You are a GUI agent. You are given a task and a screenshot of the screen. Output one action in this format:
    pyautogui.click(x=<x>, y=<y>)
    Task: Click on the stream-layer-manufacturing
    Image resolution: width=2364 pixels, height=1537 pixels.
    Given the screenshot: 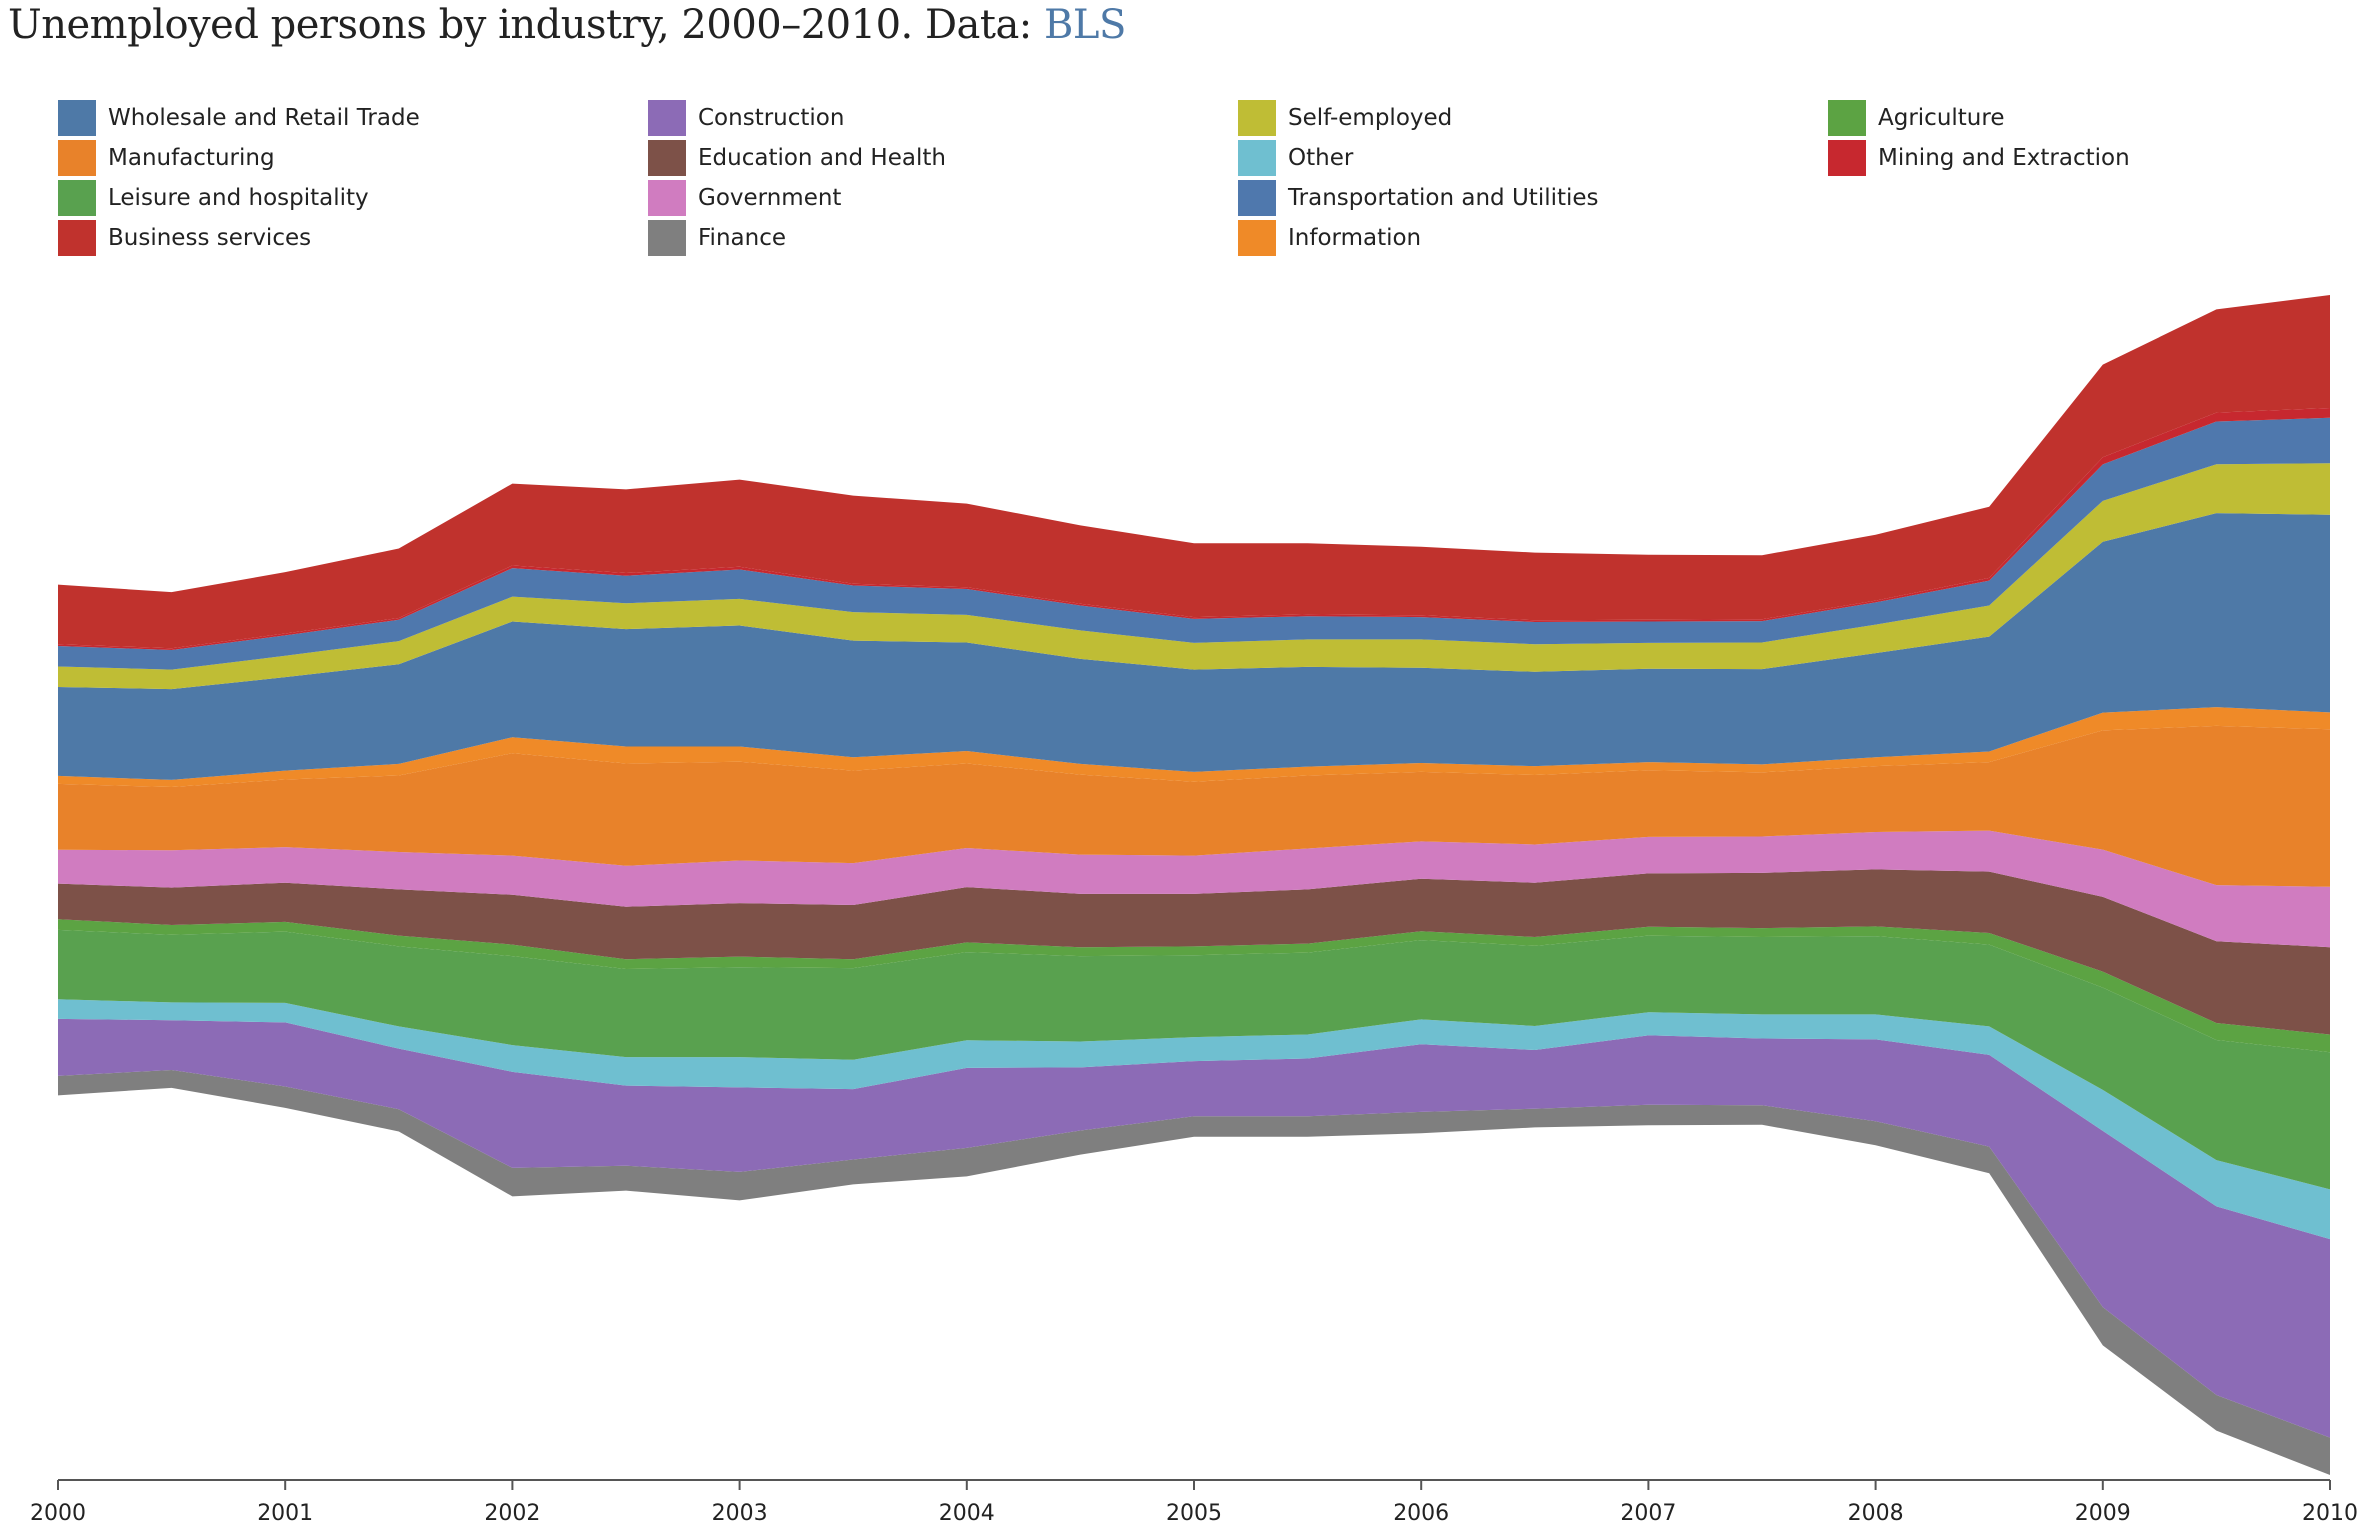 What is the action you would take?
    pyautogui.click(x=1194, y=806)
    